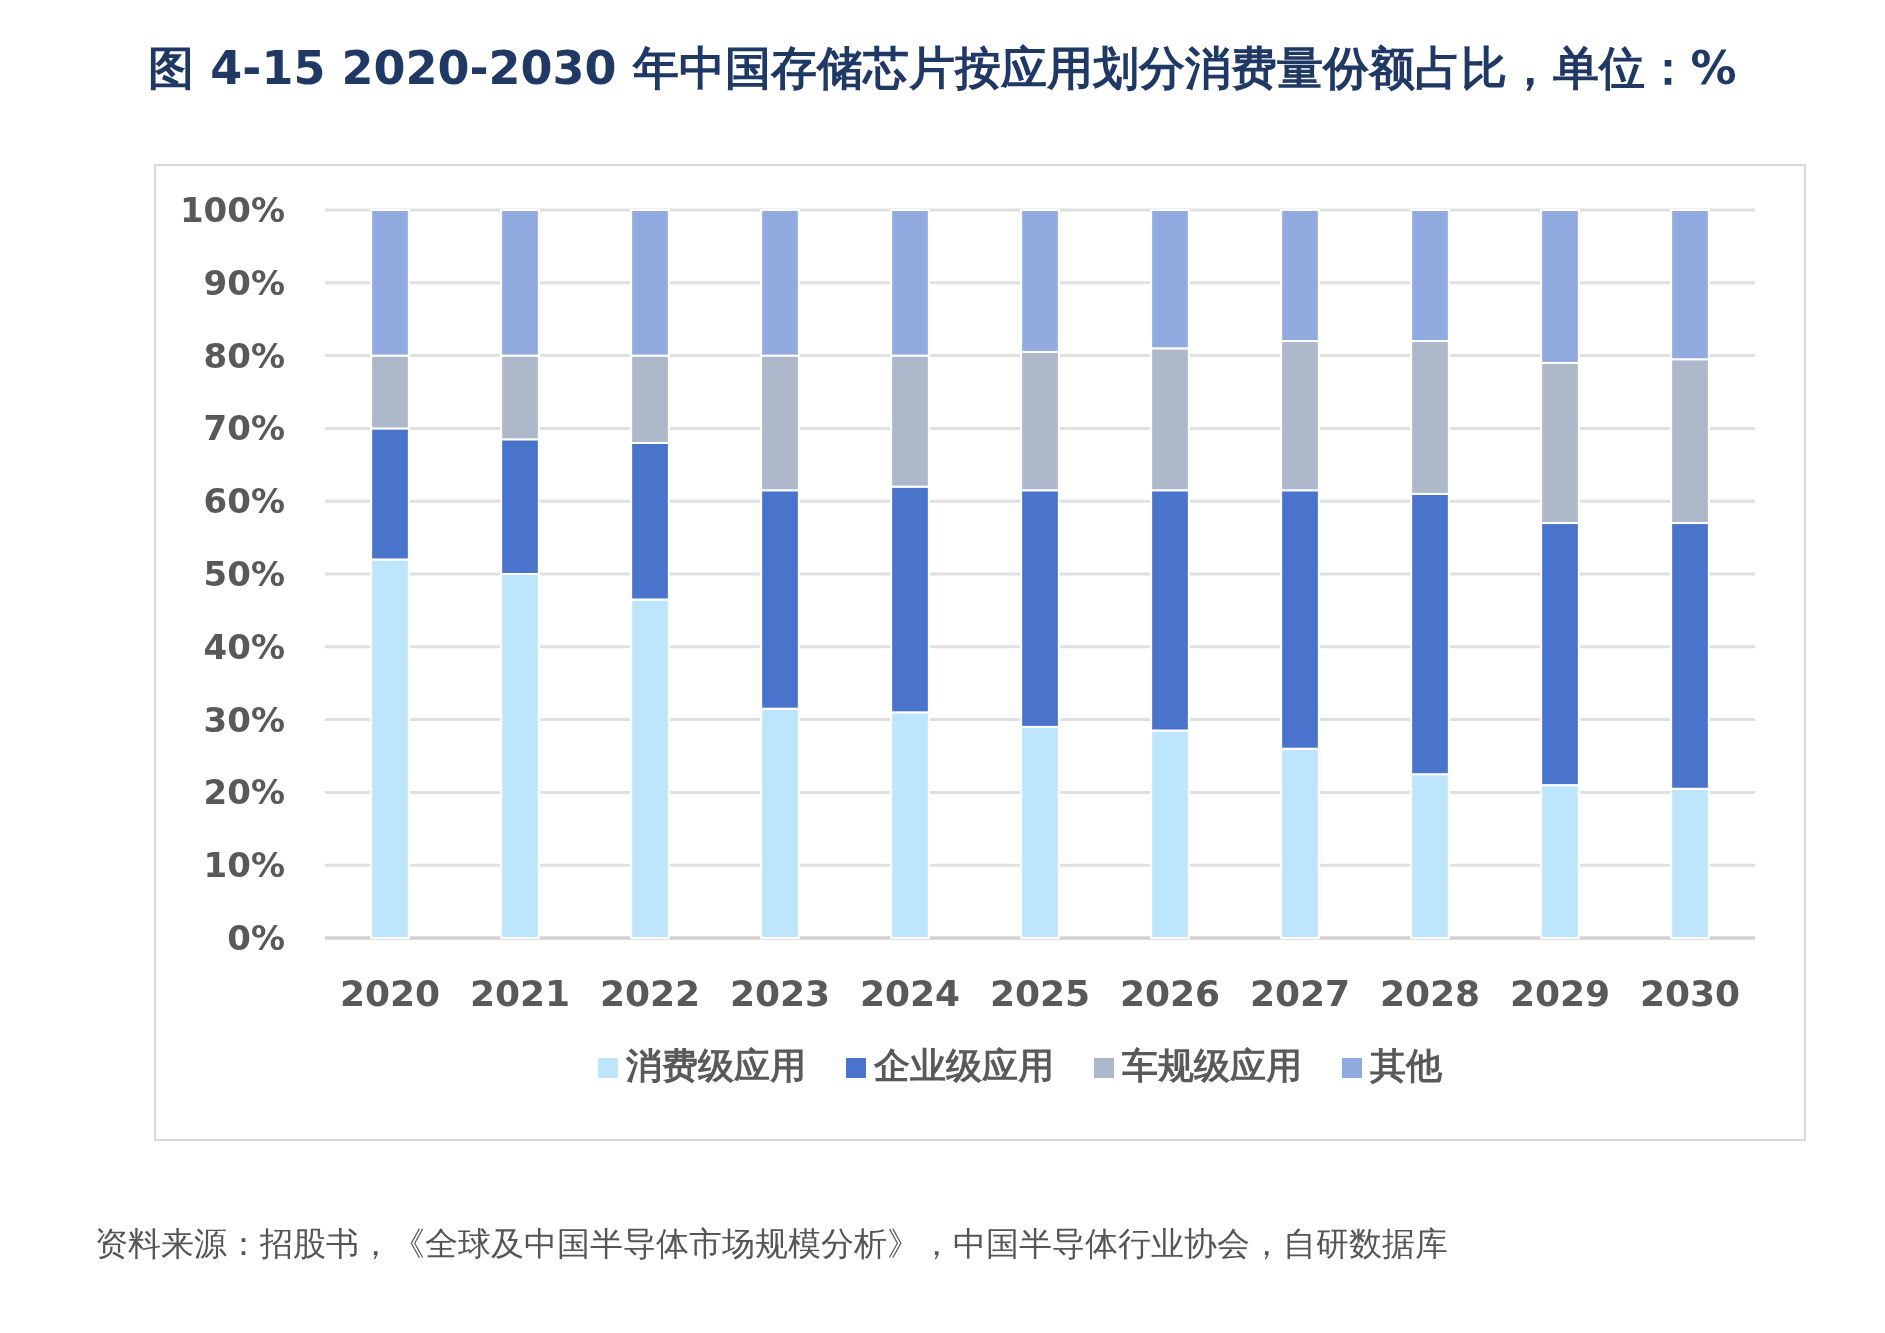  What do you see at coordinates (1040, 993) in the screenshot?
I see `x-tick-label: 2025` at bounding box center [1040, 993].